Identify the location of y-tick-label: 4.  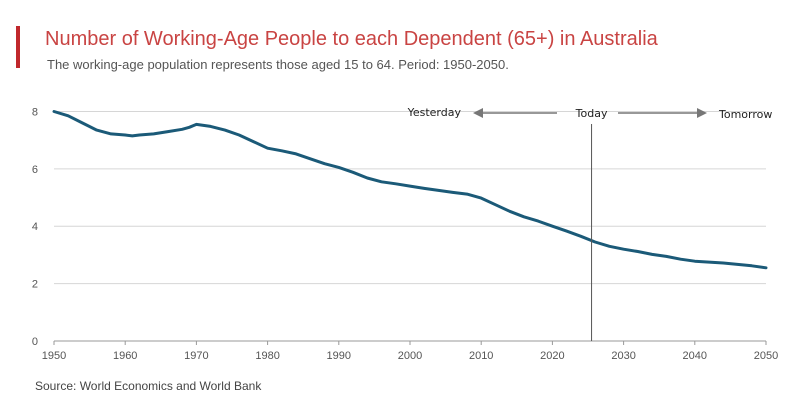
(35, 227).